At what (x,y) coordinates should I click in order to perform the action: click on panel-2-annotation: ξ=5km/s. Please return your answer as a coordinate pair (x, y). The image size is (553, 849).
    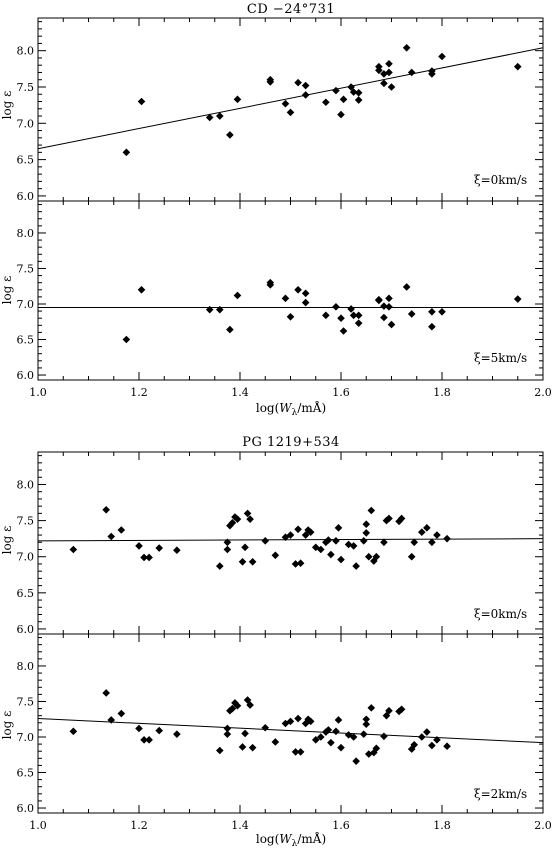
    Looking at the image, I should click on (500, 358).